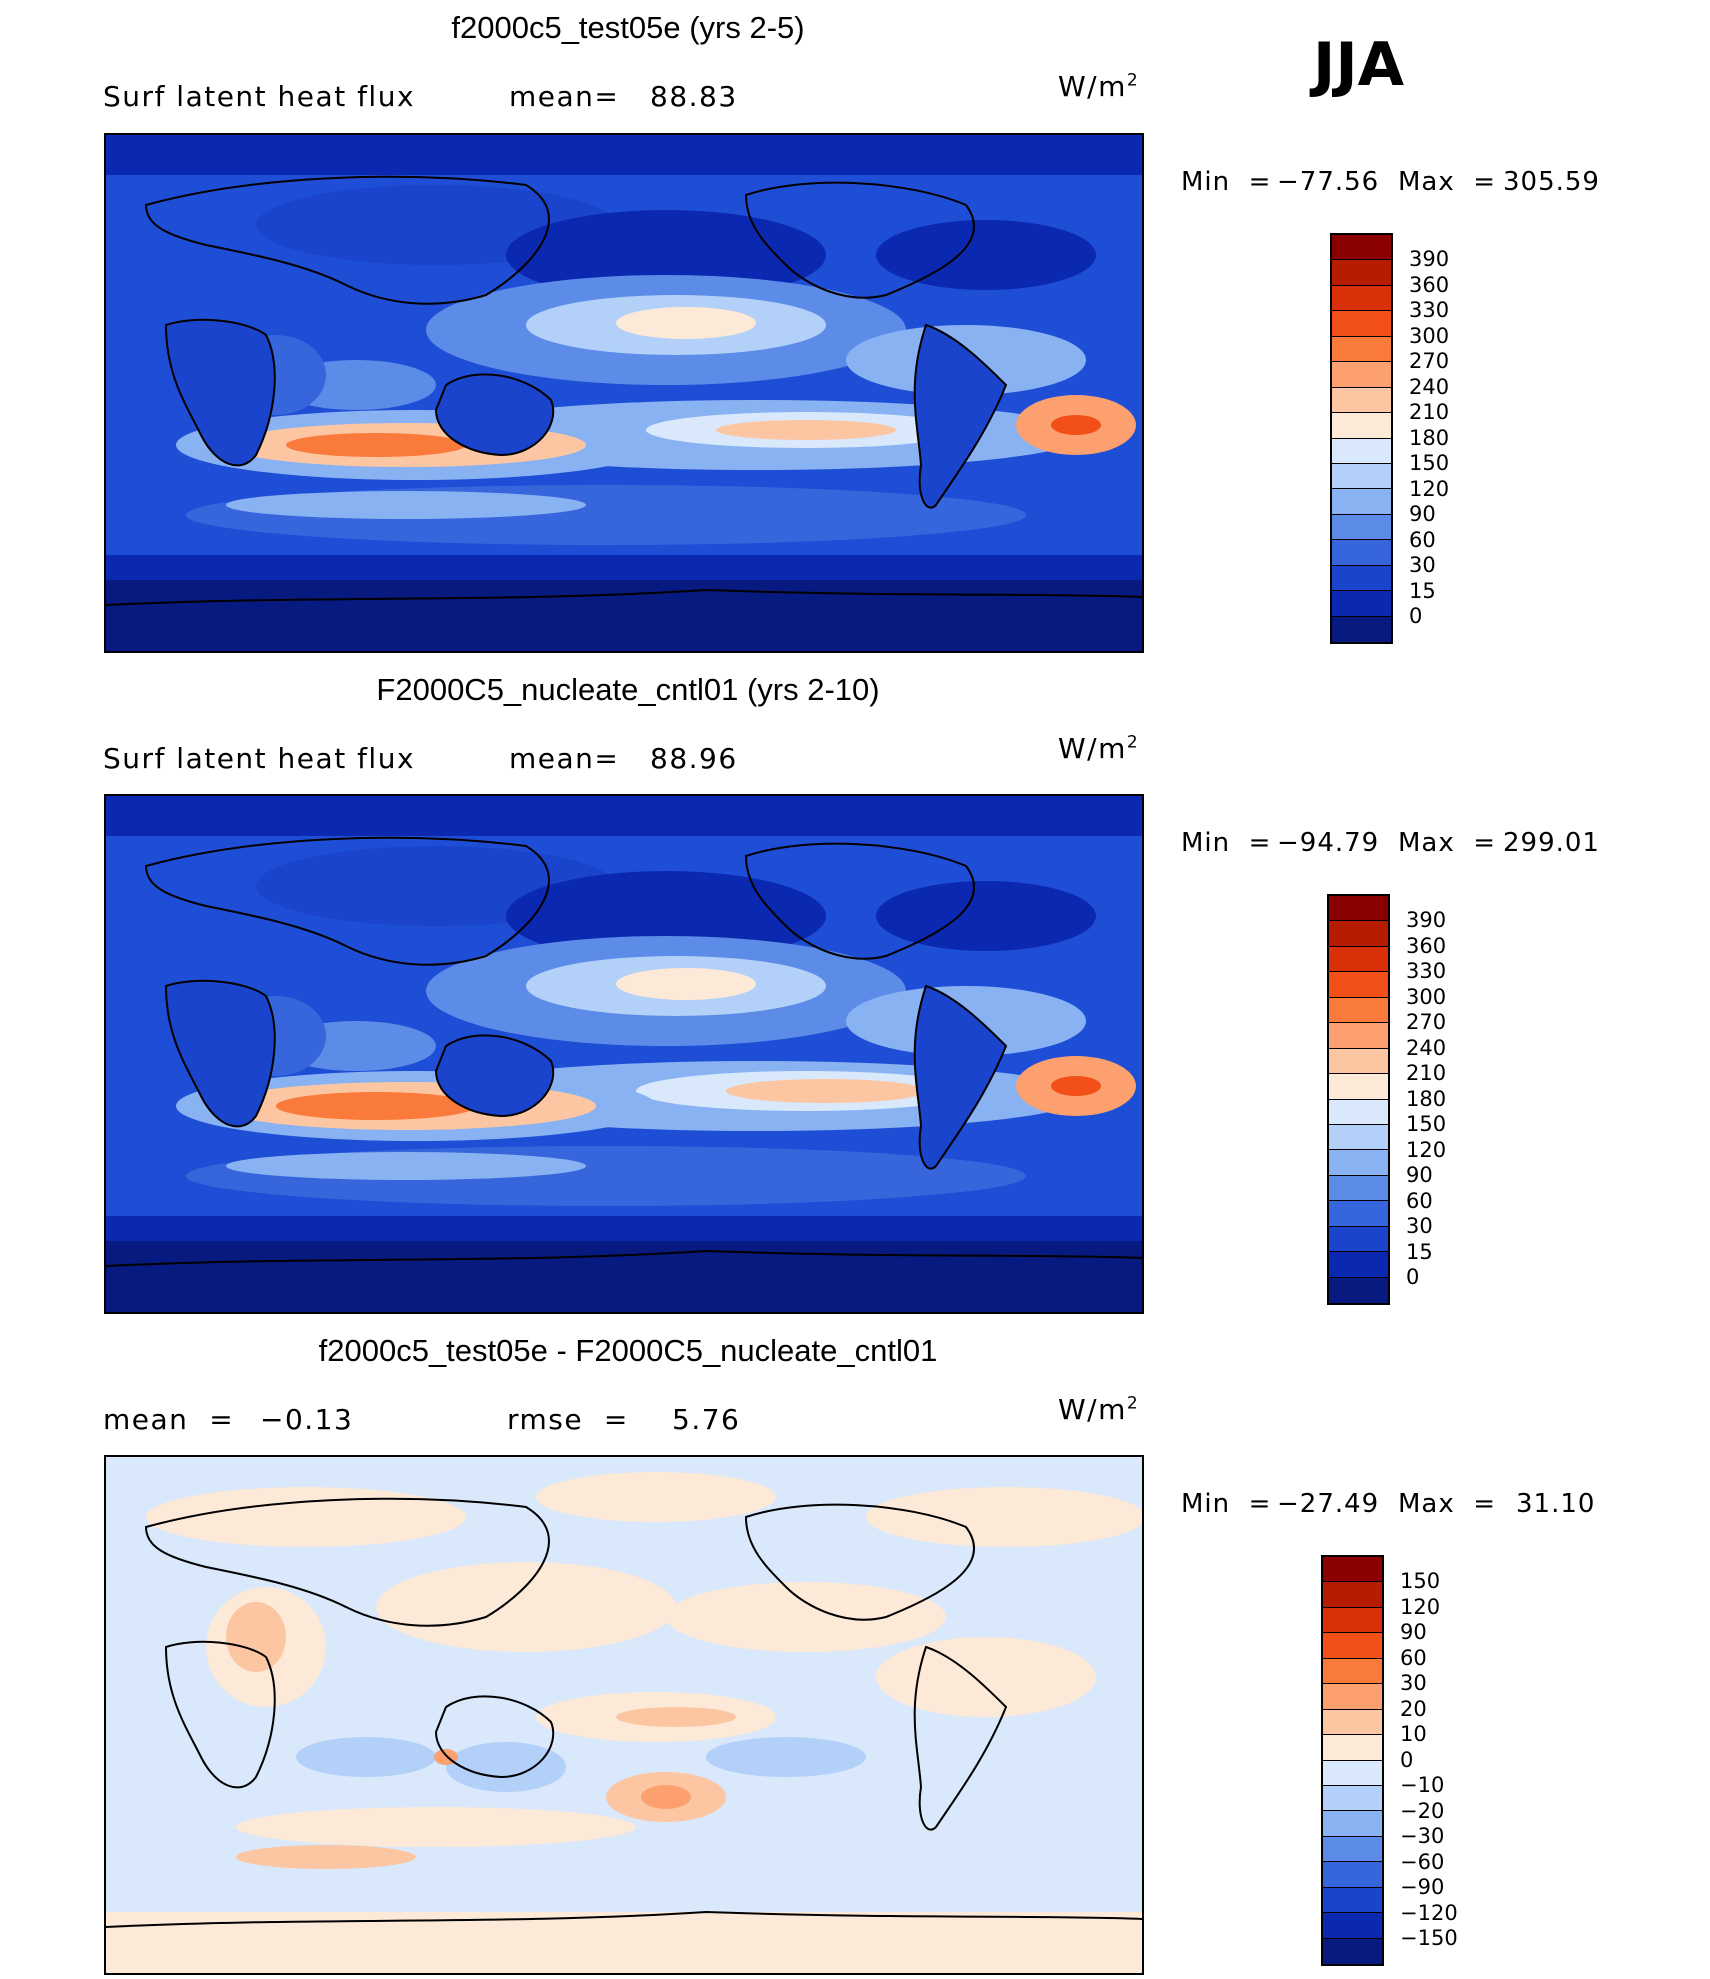 This screenshot has width=1710, height=1979. I want to click on panel-3-colorbar, so click(1352, 1760).